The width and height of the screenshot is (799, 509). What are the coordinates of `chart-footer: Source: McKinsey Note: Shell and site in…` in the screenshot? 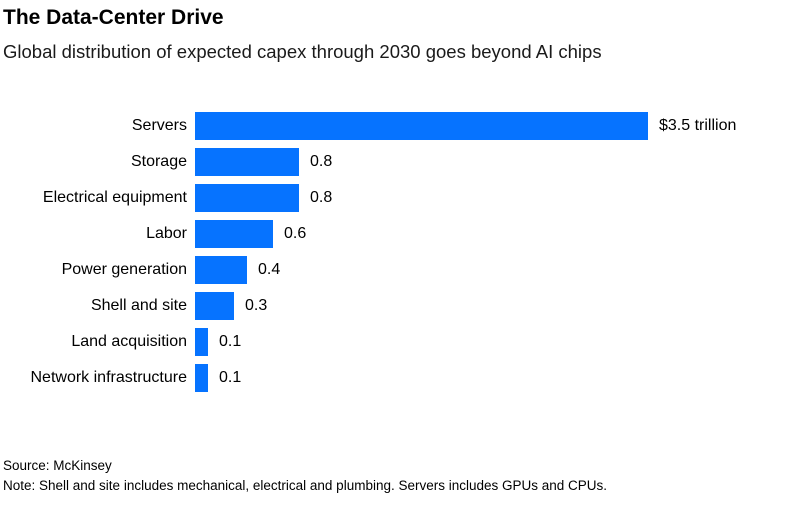 It's located at (305, 475).